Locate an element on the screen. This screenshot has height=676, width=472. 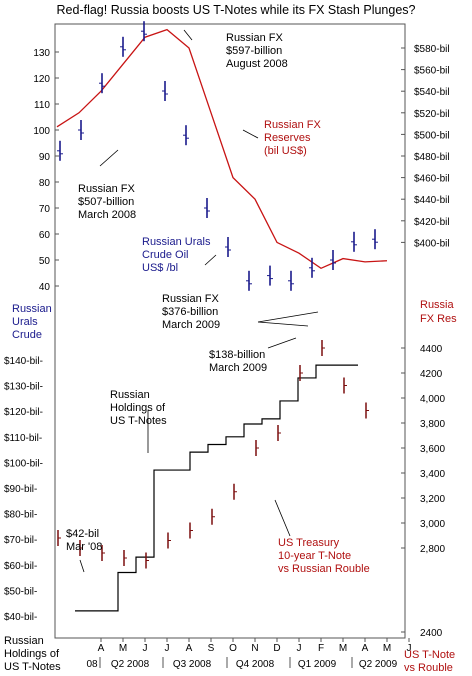
tick-label: $440-bil is located at coordinates (432, 200).